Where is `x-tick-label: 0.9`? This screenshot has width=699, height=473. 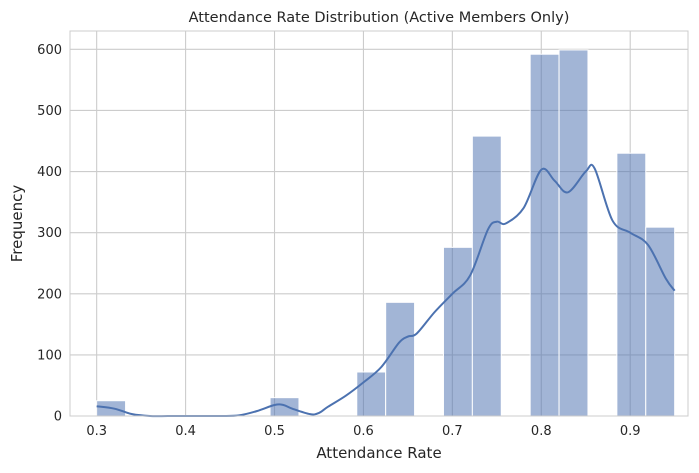
x-tick-label: 0.9 is located at coordinates (630, 431).